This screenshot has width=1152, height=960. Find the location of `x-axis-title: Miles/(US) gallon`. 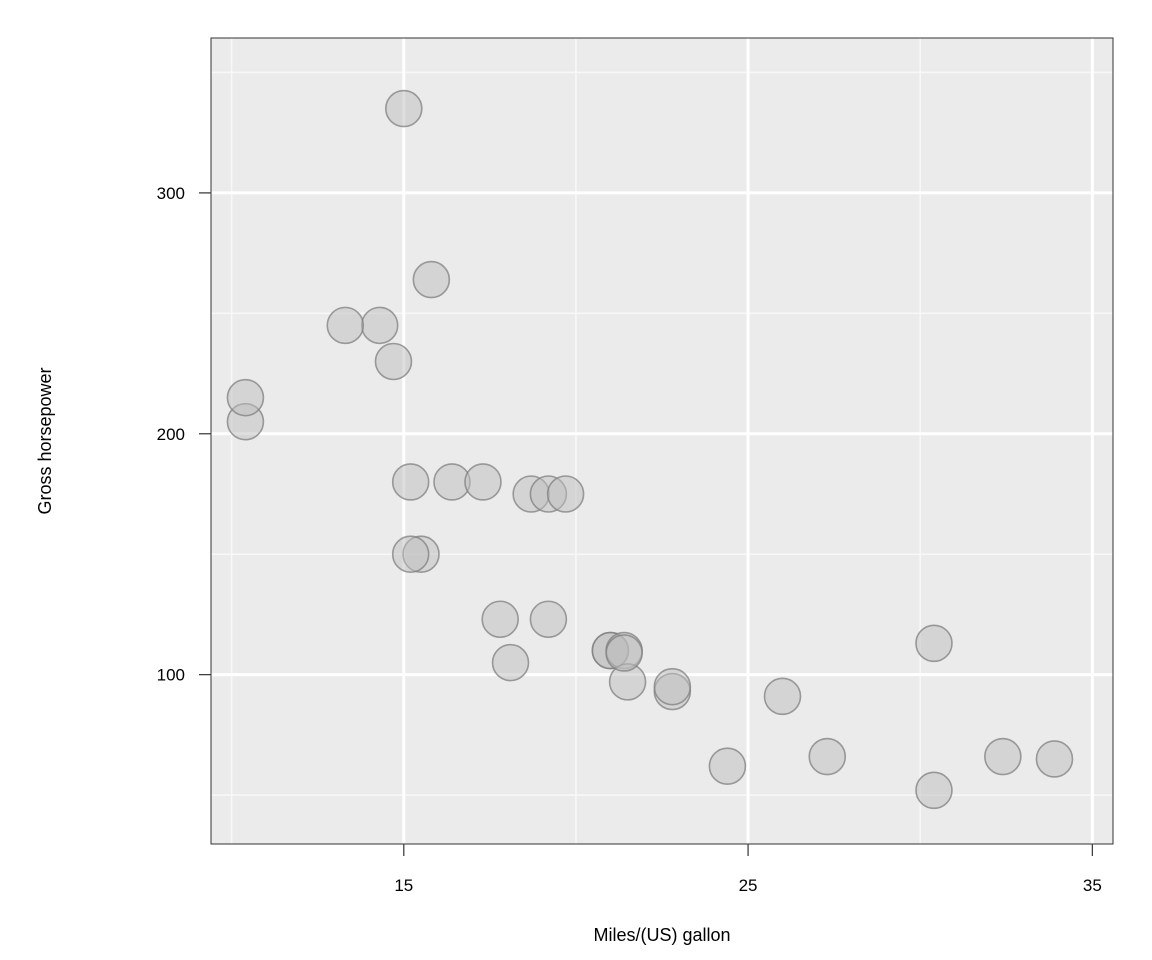

x-axis-title: Miles/(US) gallon is located at coordinates (661, 935).